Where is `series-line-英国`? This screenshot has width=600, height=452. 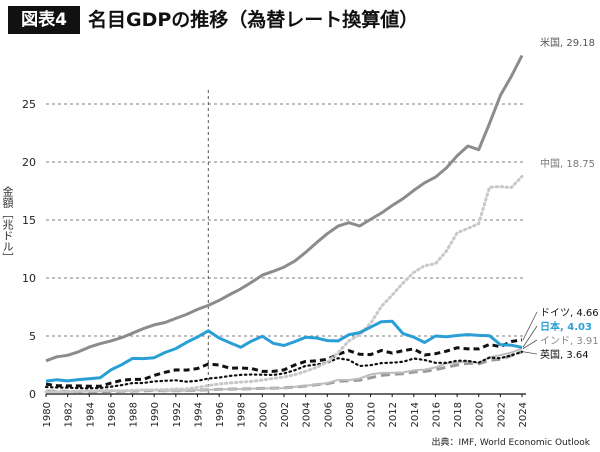
series-line-英国 is located at coordinates (284, 370).